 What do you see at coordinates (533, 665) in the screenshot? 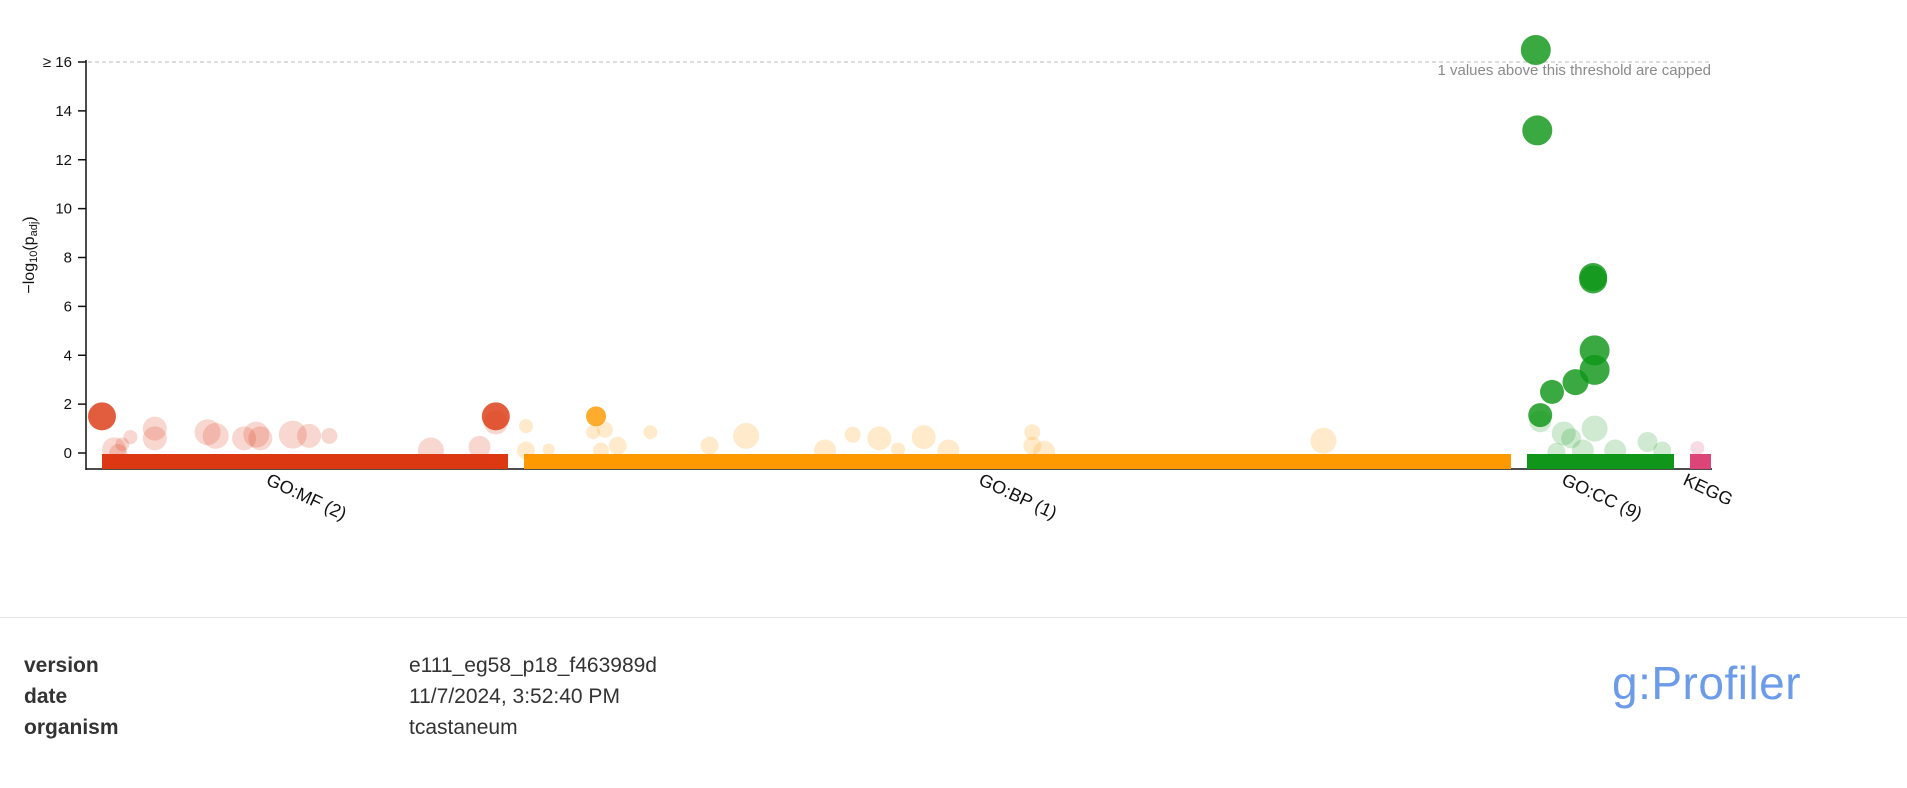
I see `metadata-value: e111_eg58_p18_f463989d` at bounding box center [533, 665].